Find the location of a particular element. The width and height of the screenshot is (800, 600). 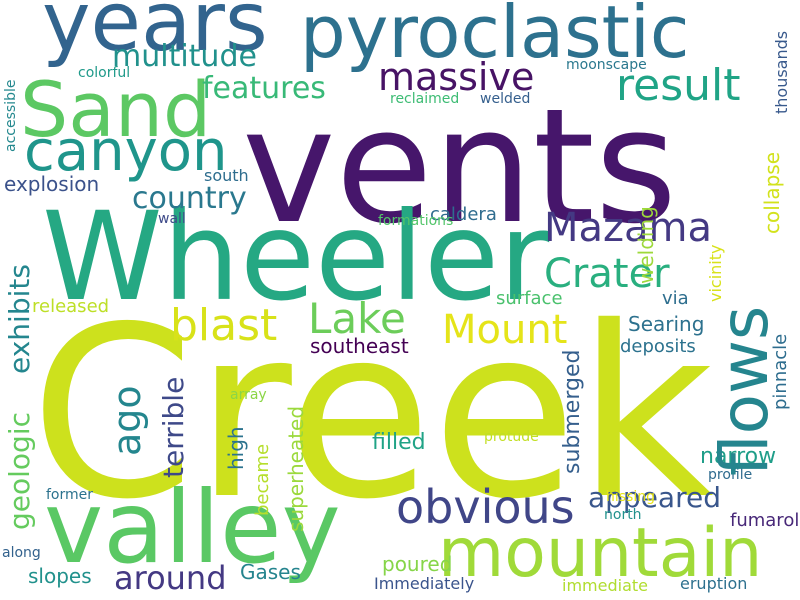

word-sand: Sand is located at coordinates (116, 109).